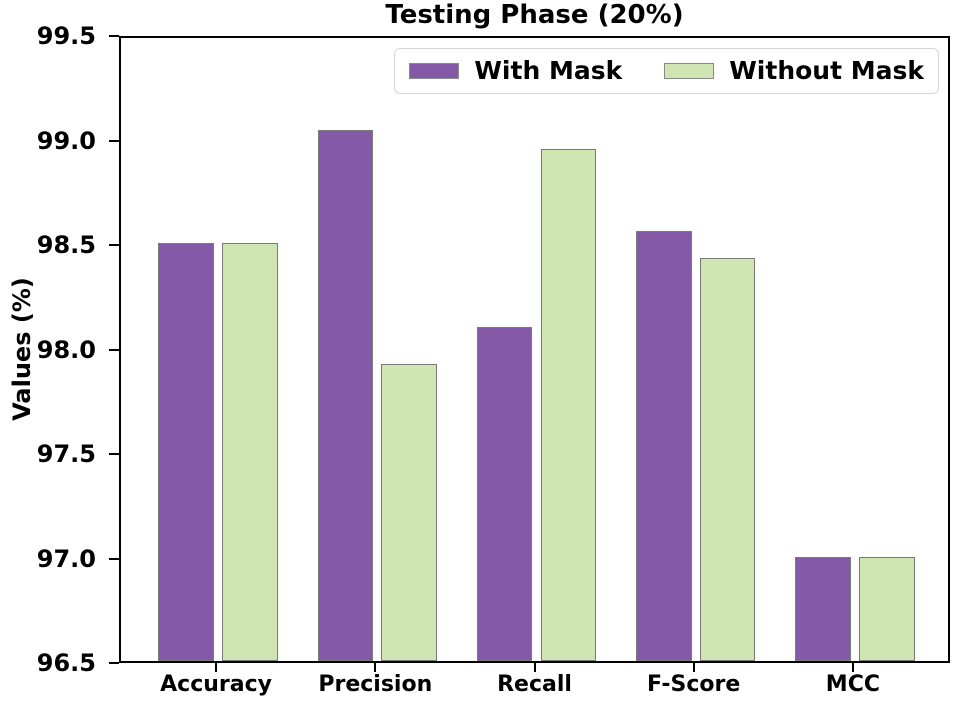 Image resolution: width=955 pixels, height=702 pixels. What do you see at coordinates (434, 71) in the screenshot?
I see `legend-swatch-with-mask` at bounding box center [434, 71].